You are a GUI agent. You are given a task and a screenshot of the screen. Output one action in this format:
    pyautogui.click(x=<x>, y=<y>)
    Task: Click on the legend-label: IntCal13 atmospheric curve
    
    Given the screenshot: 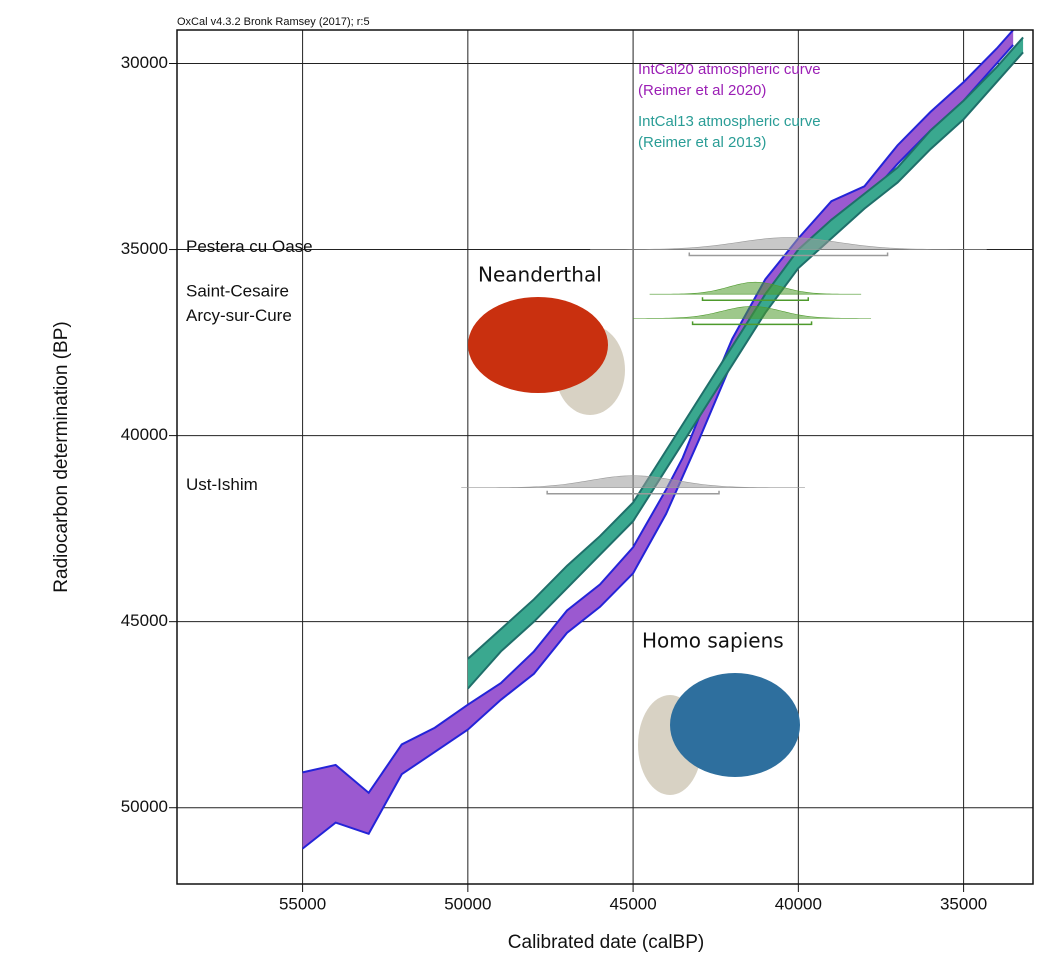 What is the action you would take?
    pyautogui.click(x=729, y=121)
    